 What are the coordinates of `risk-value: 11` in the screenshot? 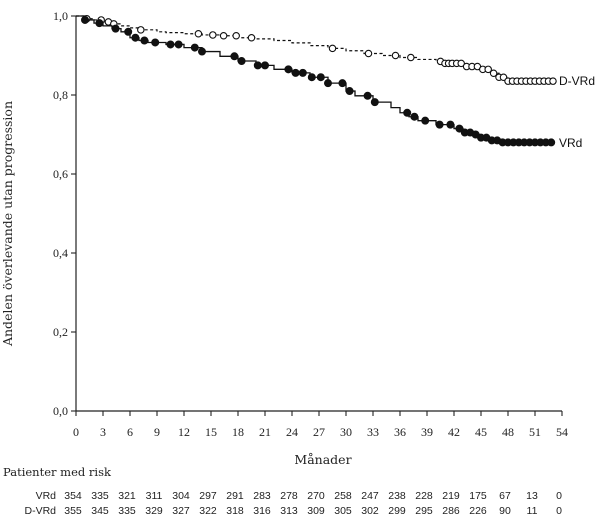 It's located at (532, 511).